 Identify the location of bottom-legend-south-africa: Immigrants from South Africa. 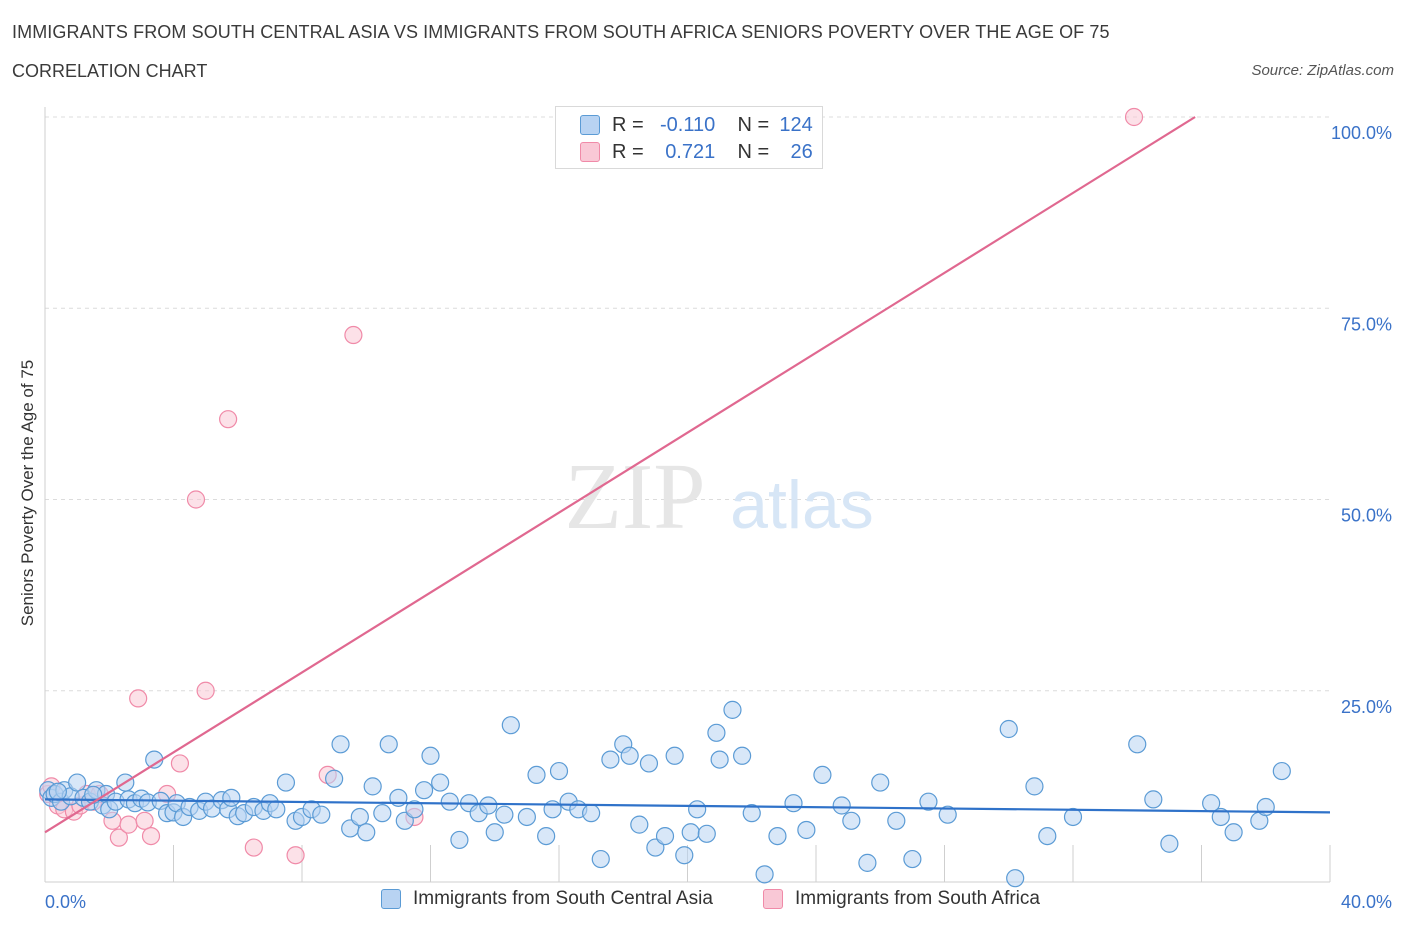
(901, 899).